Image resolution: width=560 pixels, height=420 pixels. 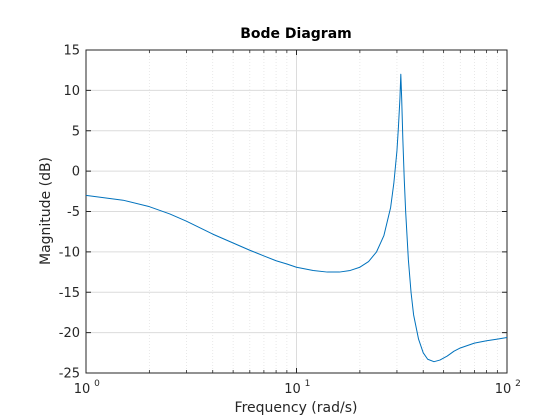 What do you see at coordinates (73, 212) in the screenshot?
I see `y-tick-label: -5` at bounding box center [73, 212].